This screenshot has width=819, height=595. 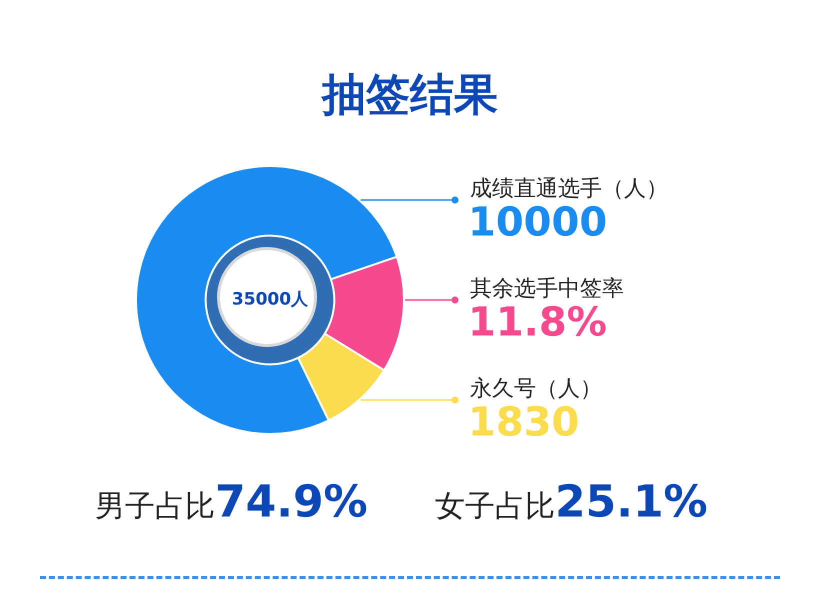 I want to click on legend-label: 成绩直通选手（人）, so click(x=569, y=189).